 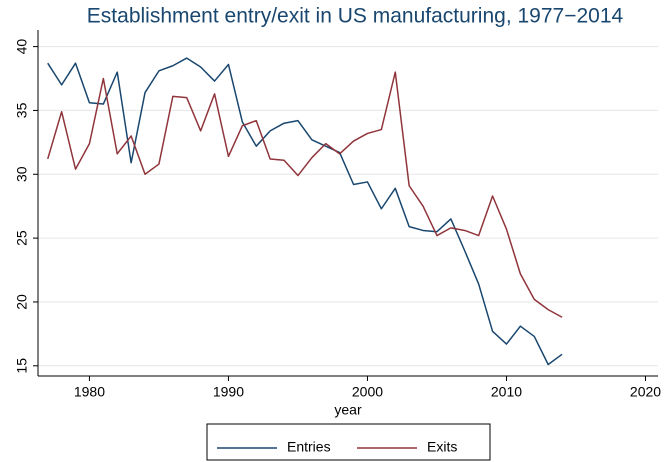 I want to click on y-tick-label: 35, so click(x=22, y=110).